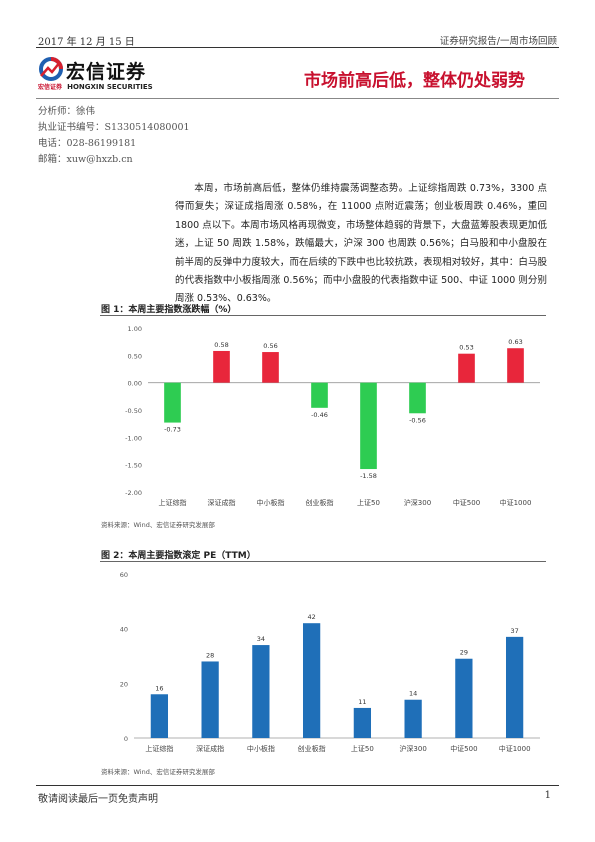 The width and height of the screenshot is (595, 842). Describe the element at coordinates (135, 329) in the screenshot. I see `y-tick-label: 1.00` at that location.